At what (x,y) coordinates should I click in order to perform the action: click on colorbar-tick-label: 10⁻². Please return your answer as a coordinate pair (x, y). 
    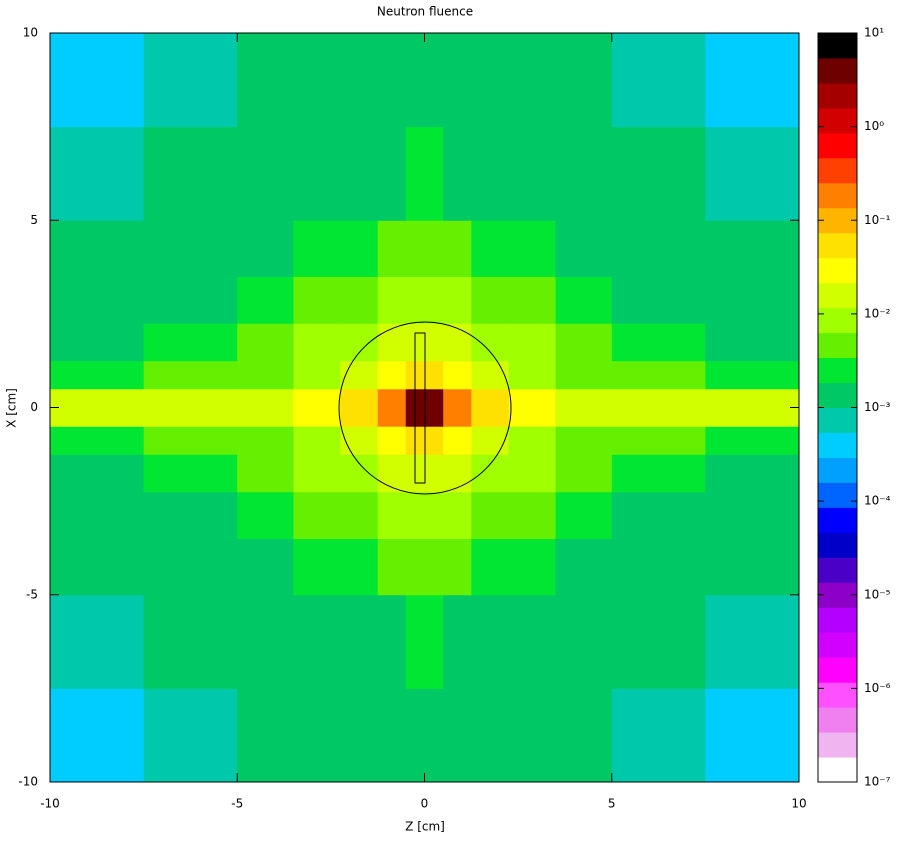
    Looking at the image, I should click on (877, 313).